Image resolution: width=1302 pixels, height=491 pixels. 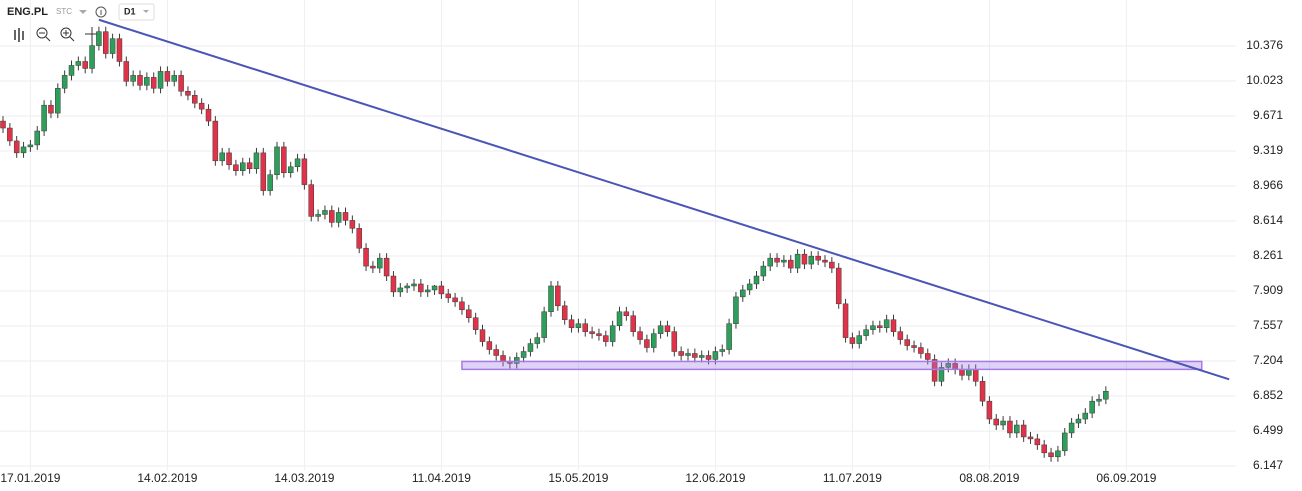 I want to click on y-tick-label: 10.023, so click(x=1264, y=80).